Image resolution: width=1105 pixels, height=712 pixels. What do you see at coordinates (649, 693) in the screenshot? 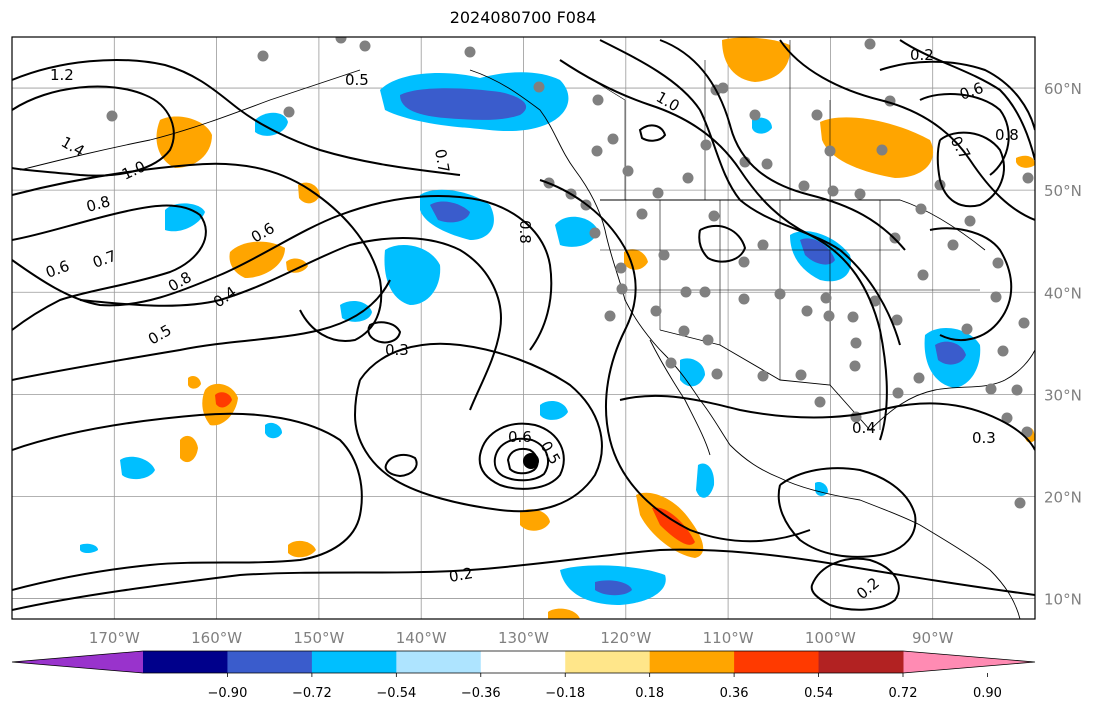
I see `colorbar-tick-label: 0.18` at bounding box center [649, 693].